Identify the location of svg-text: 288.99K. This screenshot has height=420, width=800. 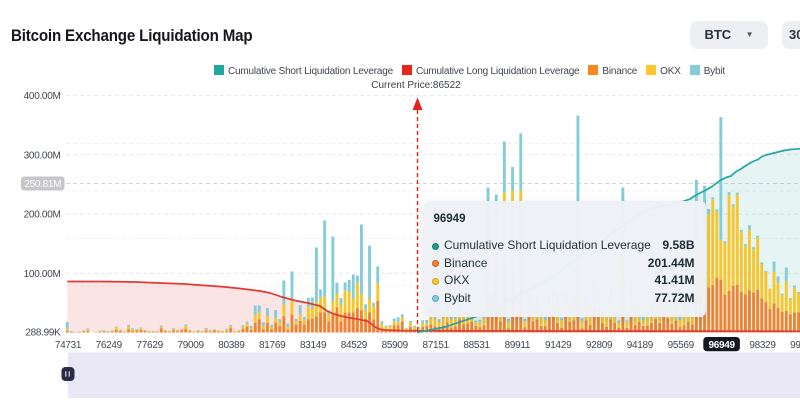
(43, 333).